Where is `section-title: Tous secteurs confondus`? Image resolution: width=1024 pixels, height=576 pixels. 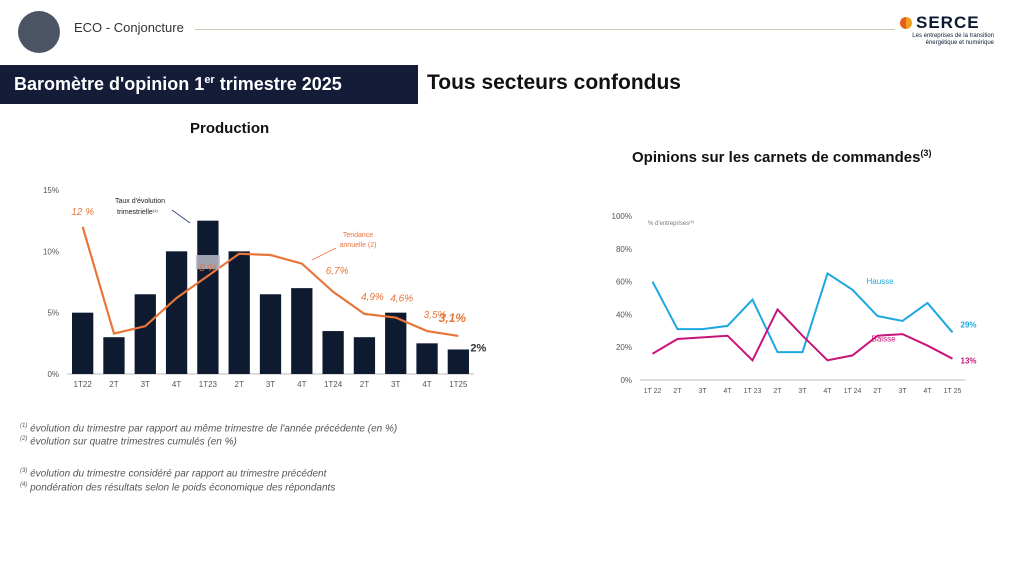 section-title: Tous secteurs confondus is located at coordinates (554, 82).